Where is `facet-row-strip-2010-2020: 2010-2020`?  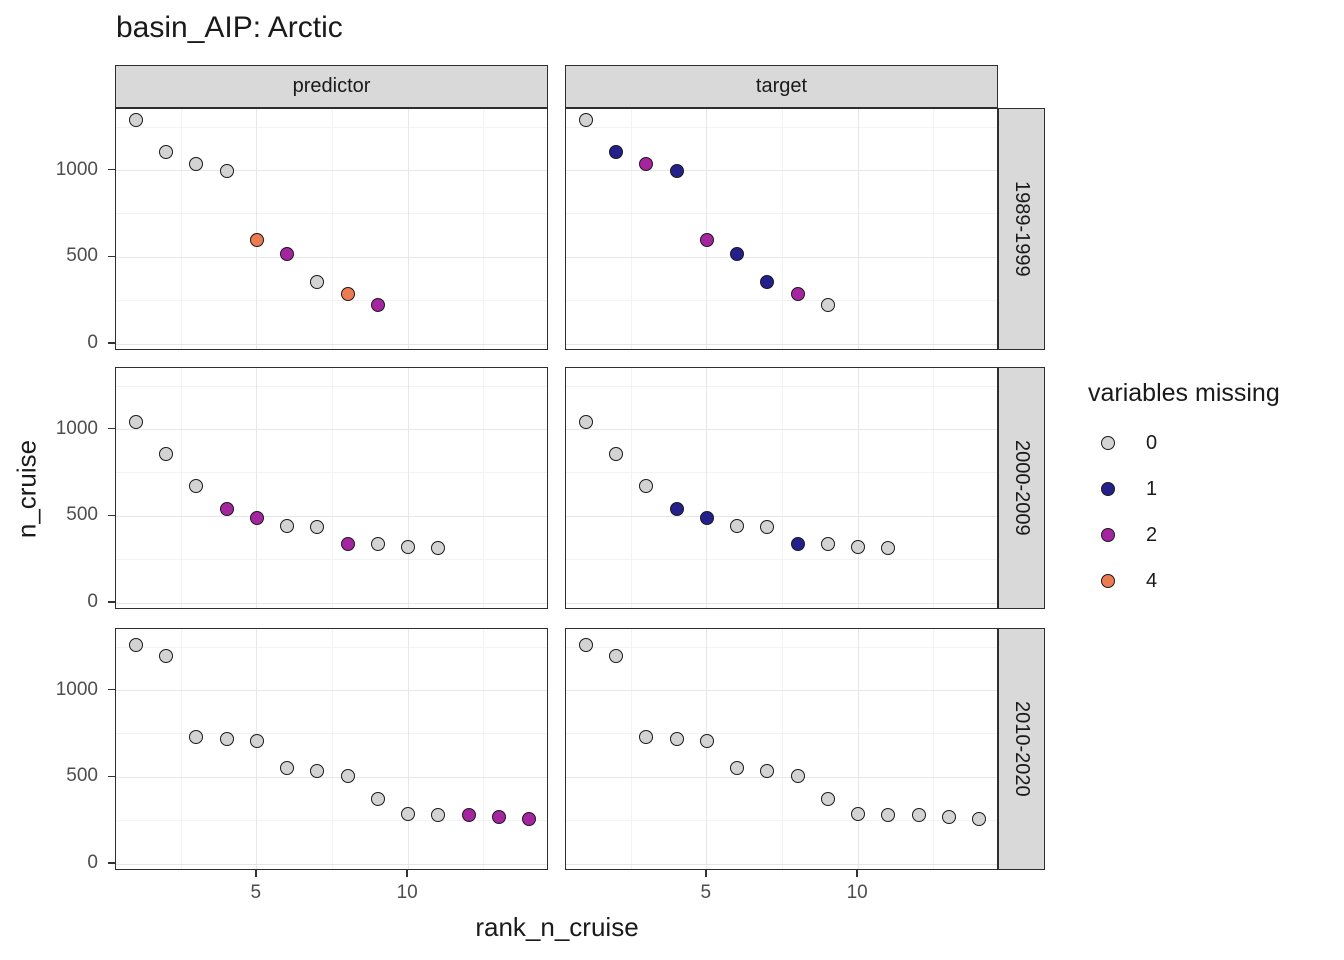
facet-row-strip-2010-2020: 2010-2020 is located at coordinates (1021, 749).